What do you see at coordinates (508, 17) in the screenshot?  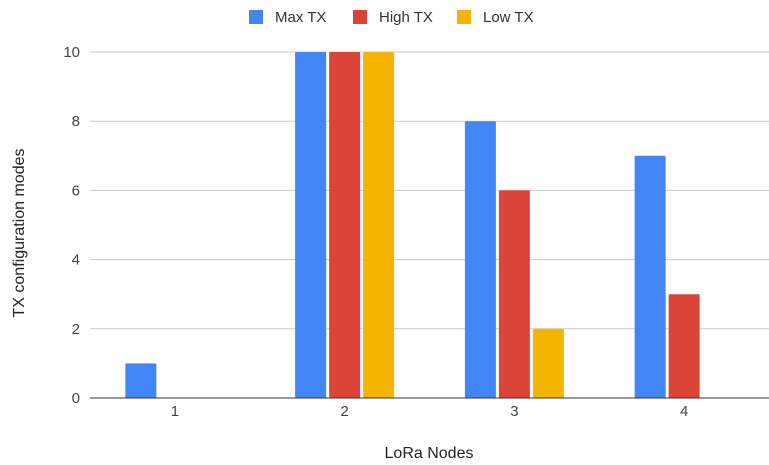 I see `legend-label: Low TX` at bounding box center [508, 17].